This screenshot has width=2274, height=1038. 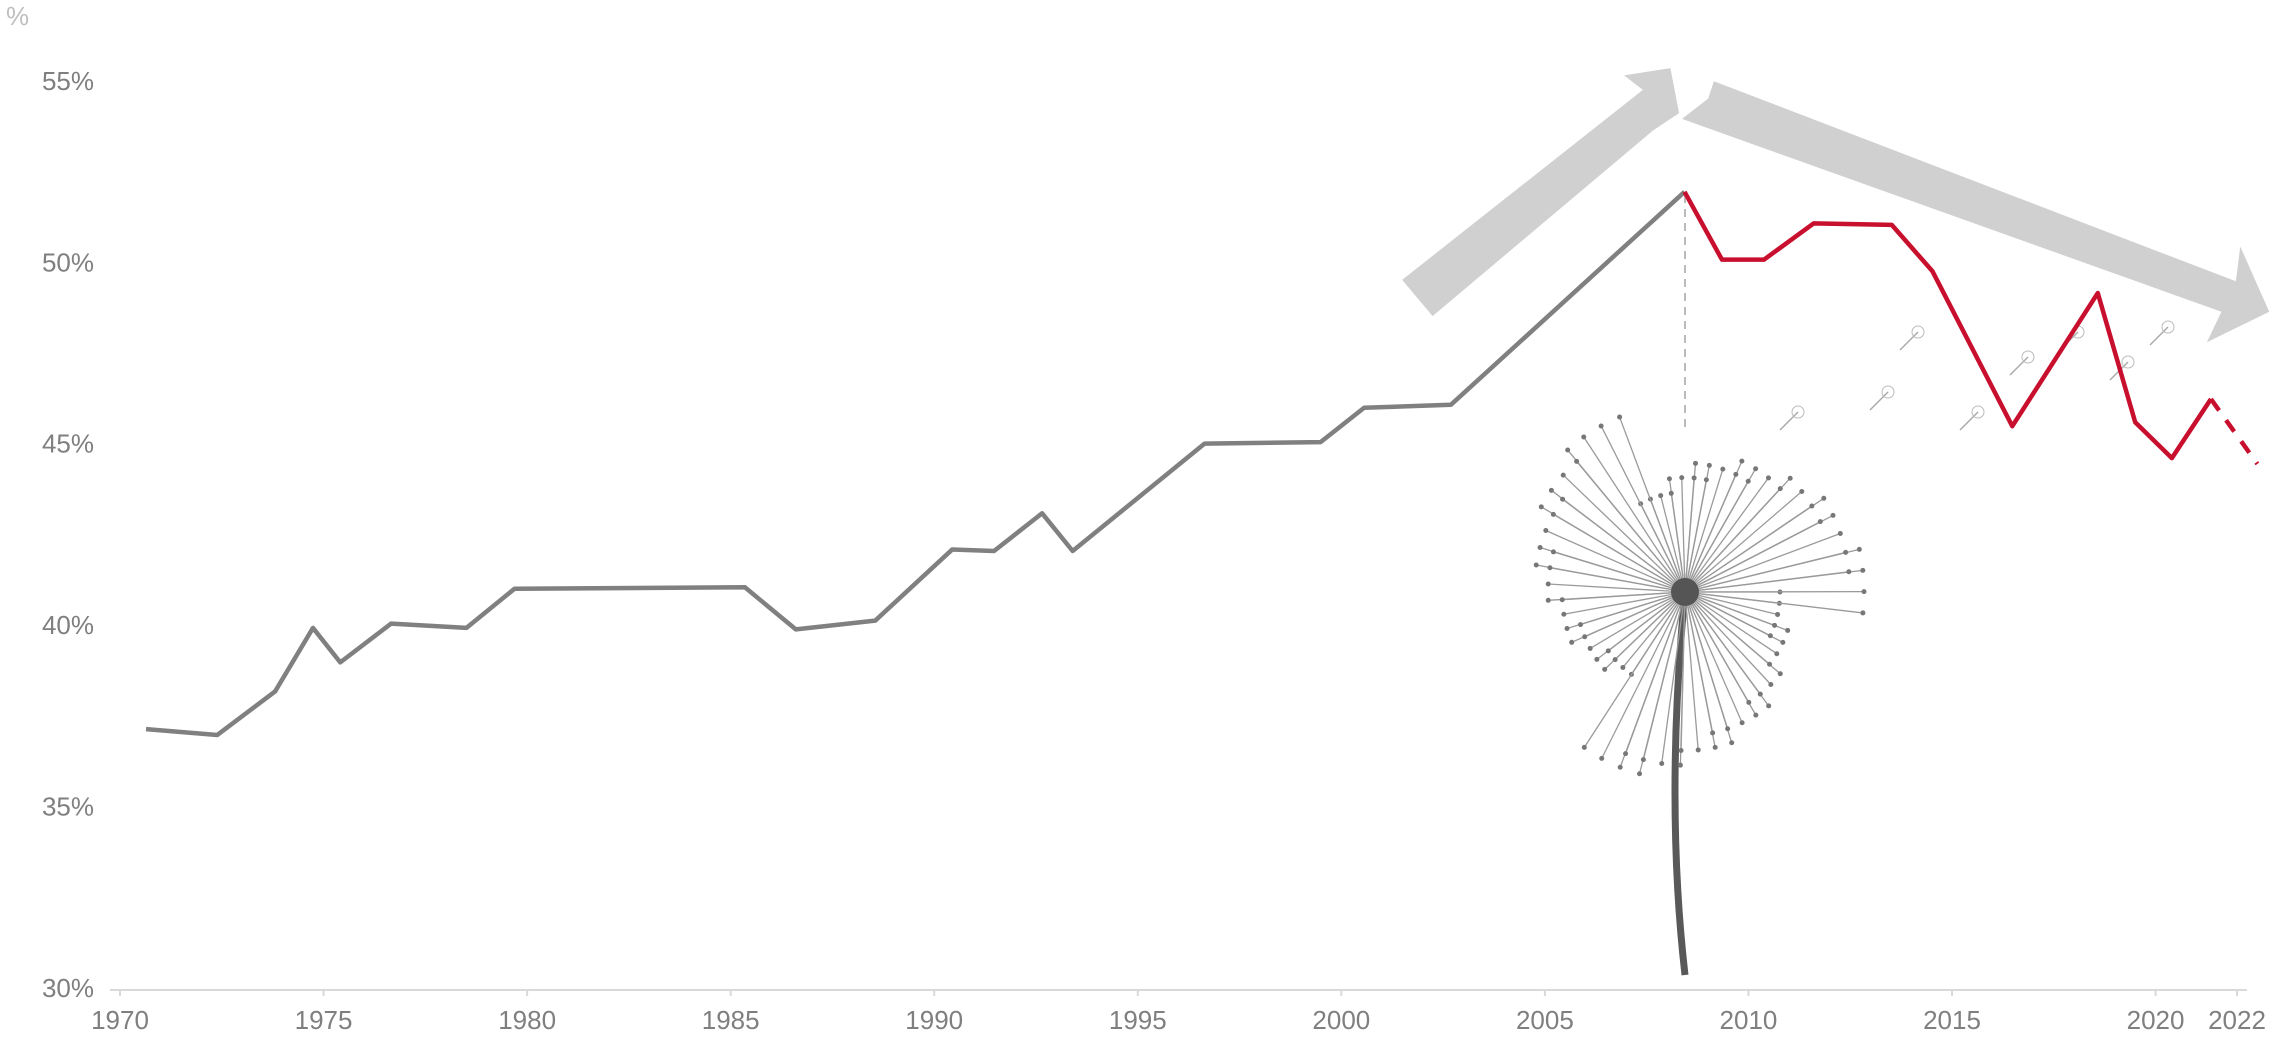 What do you see at coordinates (2156, 1020) in the screenshot?
I see `x-tick-label: 2020` at bounding box center [2156, 1020].